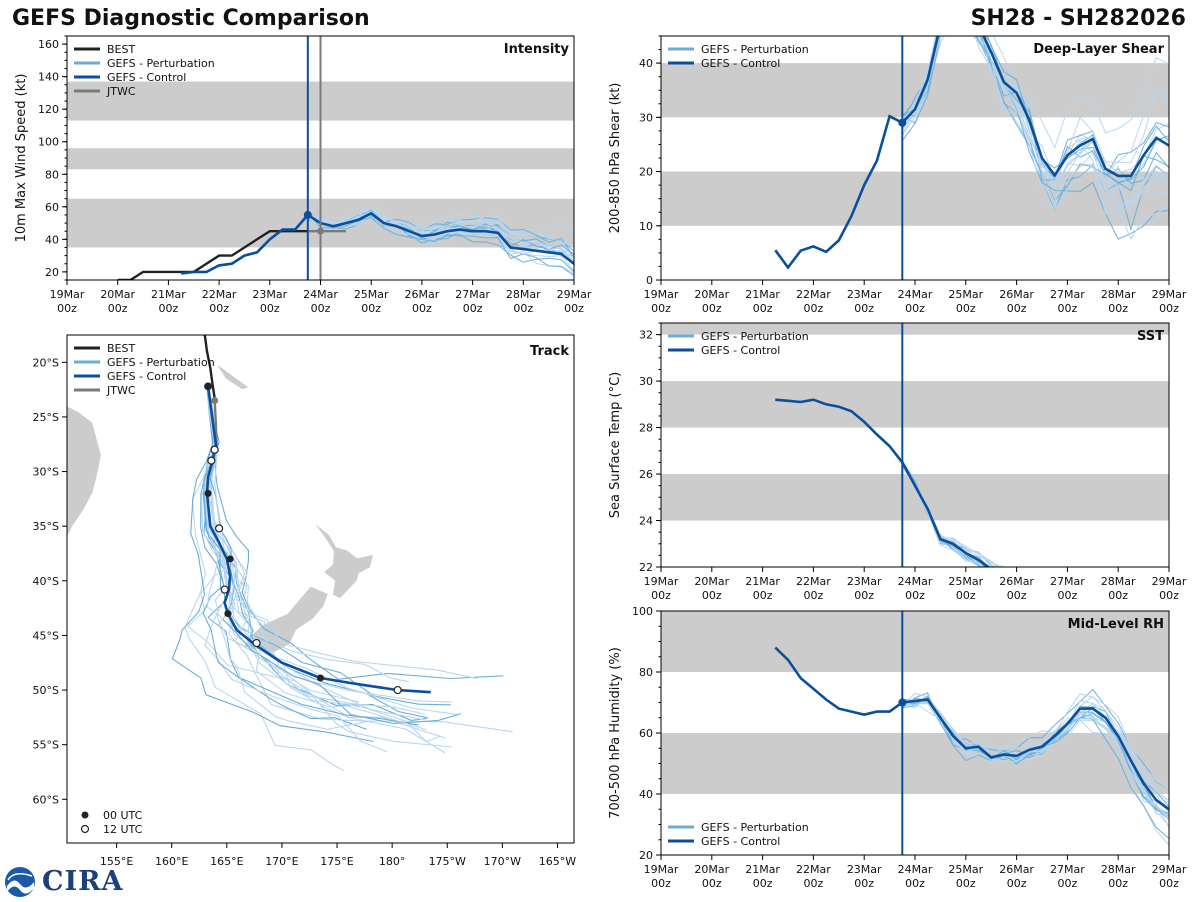 This screenshot has width=1200, height=902. I want to click on noaa-emblem-icon, so click(20, 882).